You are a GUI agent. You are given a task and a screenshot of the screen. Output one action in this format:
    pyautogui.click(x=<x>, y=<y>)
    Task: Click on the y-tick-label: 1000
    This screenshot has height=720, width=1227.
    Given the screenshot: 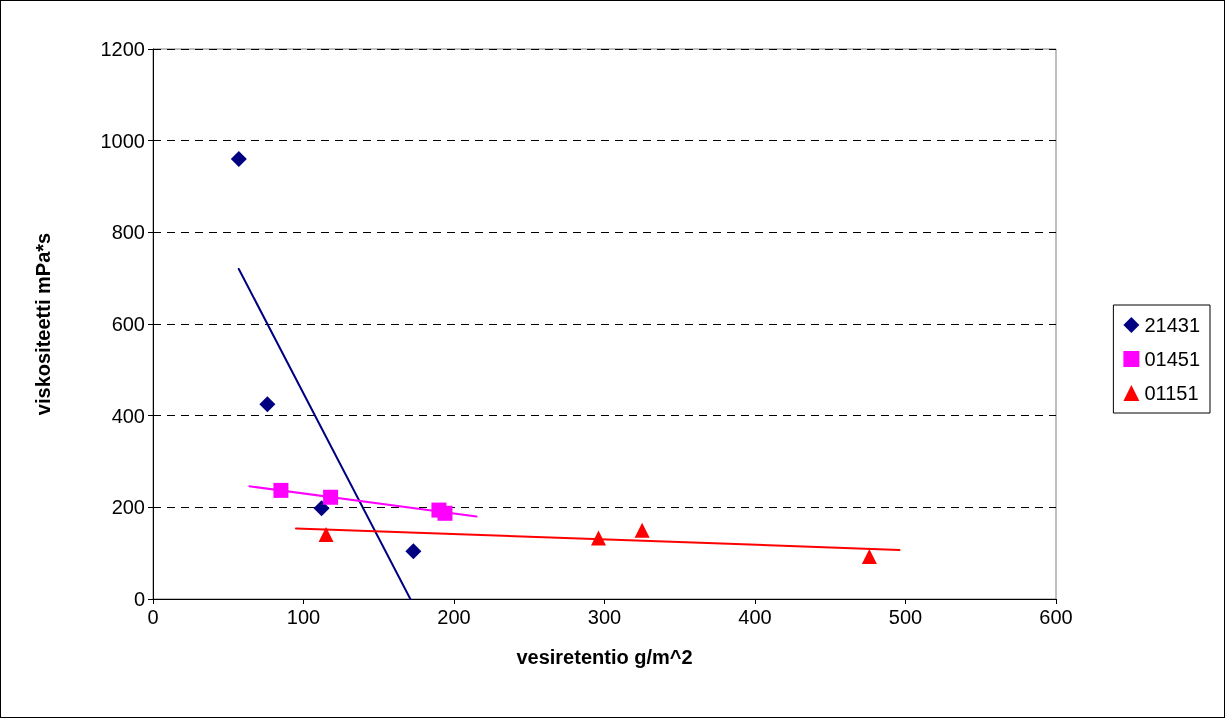 What is the action you would take?
    pyautogui.click(x=122, y=140)
    